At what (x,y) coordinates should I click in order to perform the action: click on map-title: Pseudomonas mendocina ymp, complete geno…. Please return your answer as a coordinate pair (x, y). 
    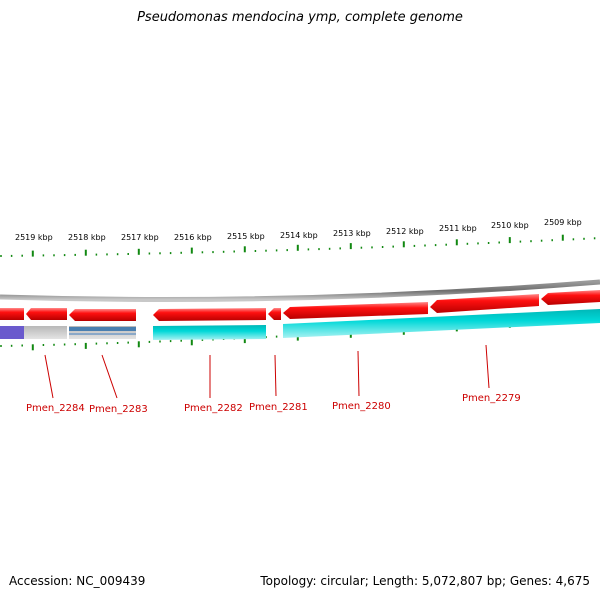
    Looking at the image, I should click on (300, 17).